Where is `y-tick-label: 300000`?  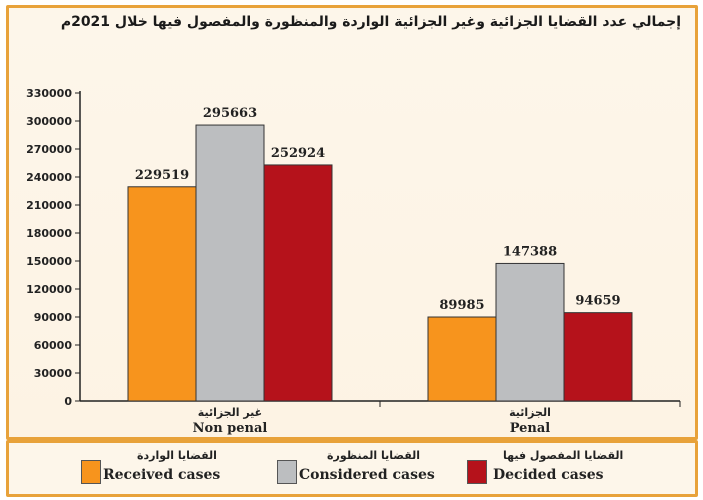
y-tick-label: 300000 is located at coordinates (49, 121).